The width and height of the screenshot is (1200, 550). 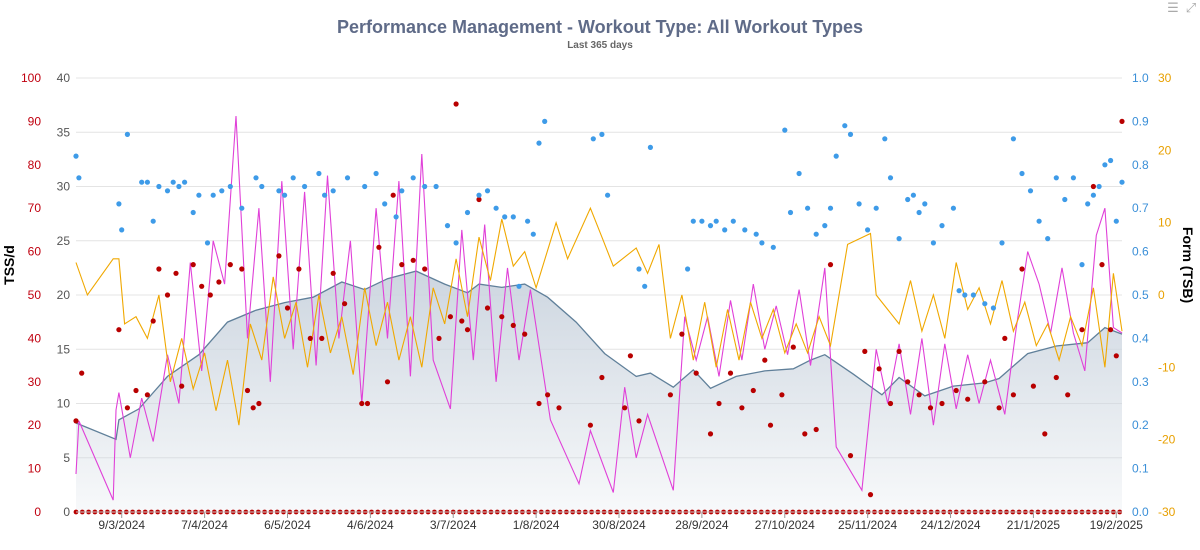 I want to click on form-tick-label: -20, so click(x=1167, y=440).